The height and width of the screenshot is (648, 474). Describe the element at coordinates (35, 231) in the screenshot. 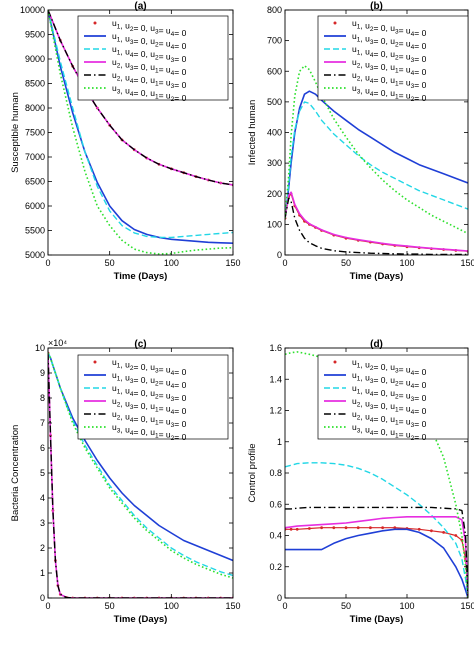

I see `y-tick-label: 5500` at that location.